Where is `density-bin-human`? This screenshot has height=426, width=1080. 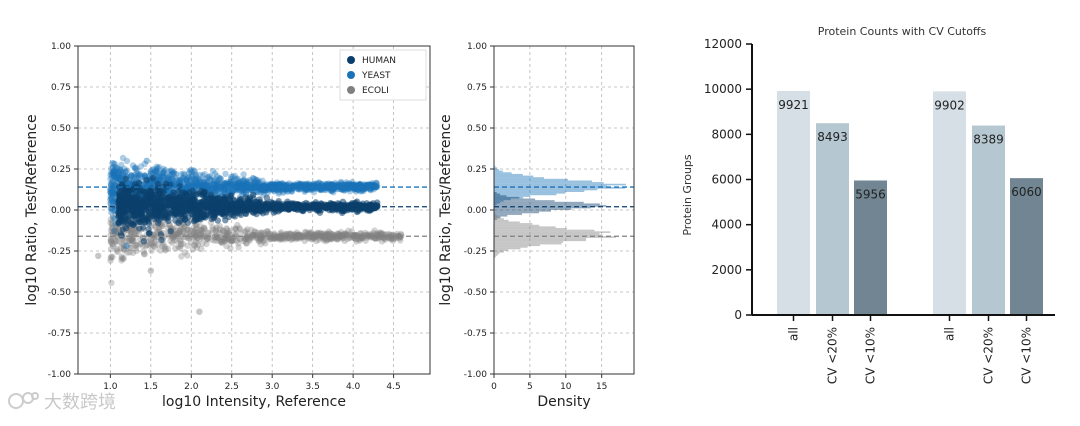
density-bin-human is located at coordinates (547, 204).